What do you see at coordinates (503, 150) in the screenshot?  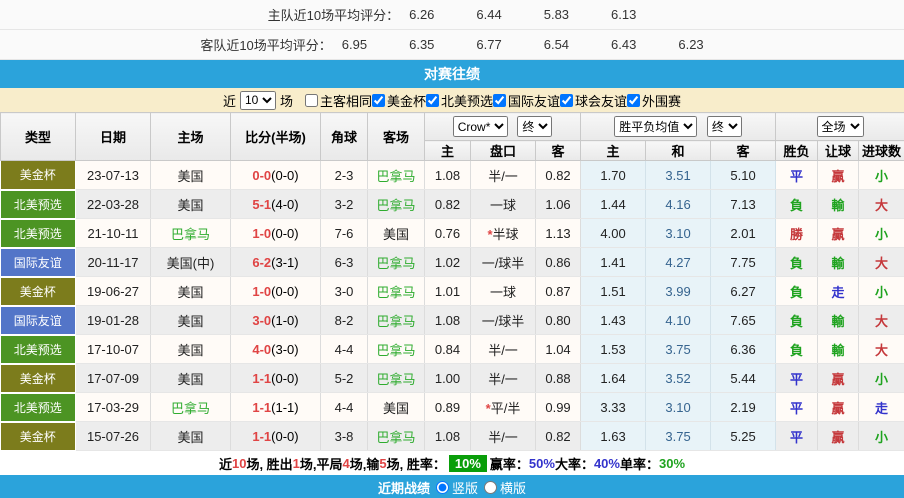 I see `subcol-handicap: 盘口` at bounding box center [503, 150].